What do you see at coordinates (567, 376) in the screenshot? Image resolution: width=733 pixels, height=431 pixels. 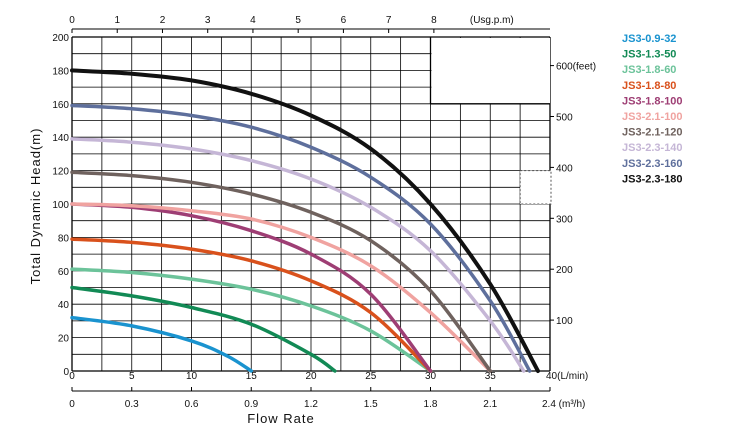 I see `x-tick-label-lmin: 40(L/min)` at bounding box center [567, 376].